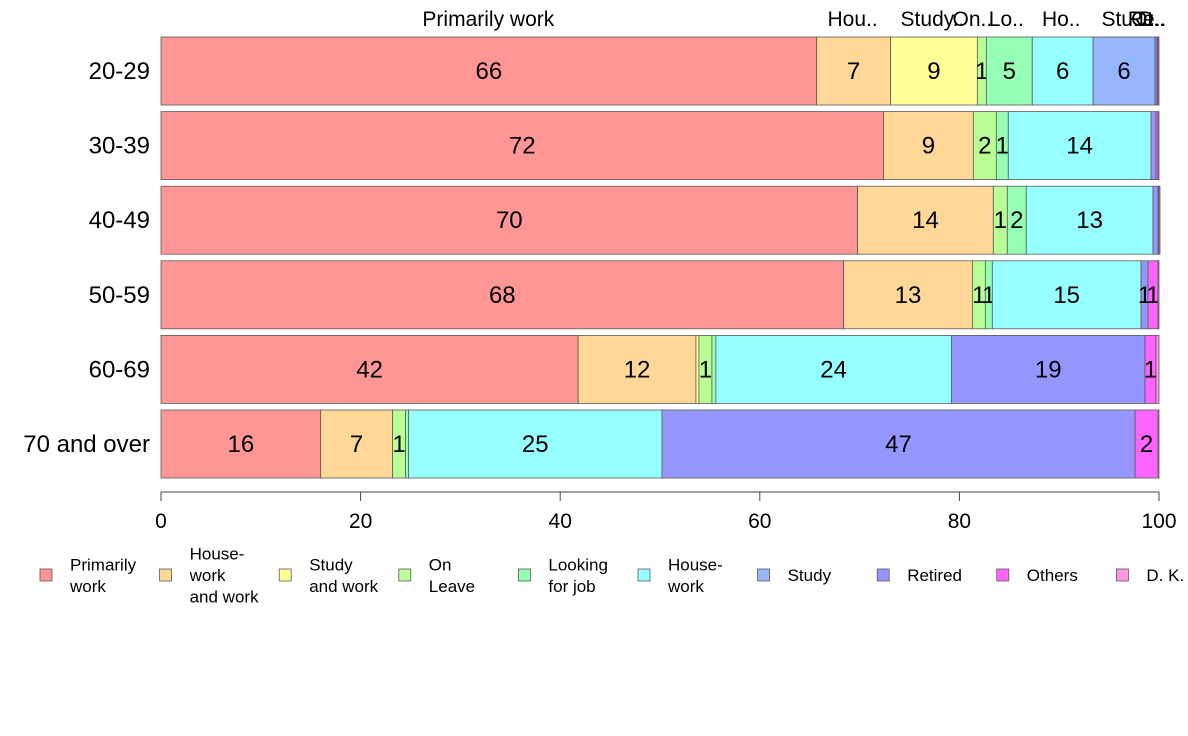 This screenshot has height=736, width=1188. Describe the element at coordinates (360, 521) in the screenshot. I see `x-tick-label: 20` at that location.